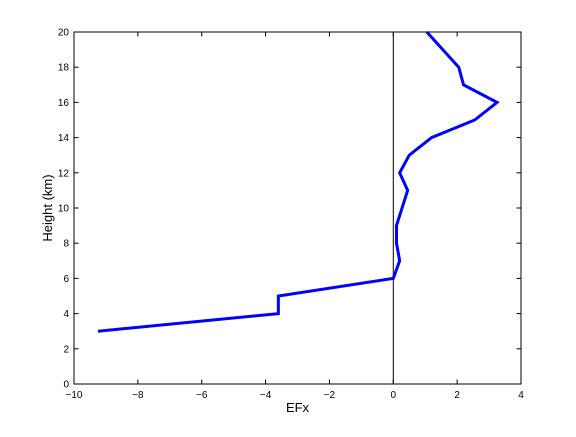 This screenshot has width=576, height=437. Describe the element at coordinates (66, 244) in the screenshot. I see `y-tick-label: 8` at that location.